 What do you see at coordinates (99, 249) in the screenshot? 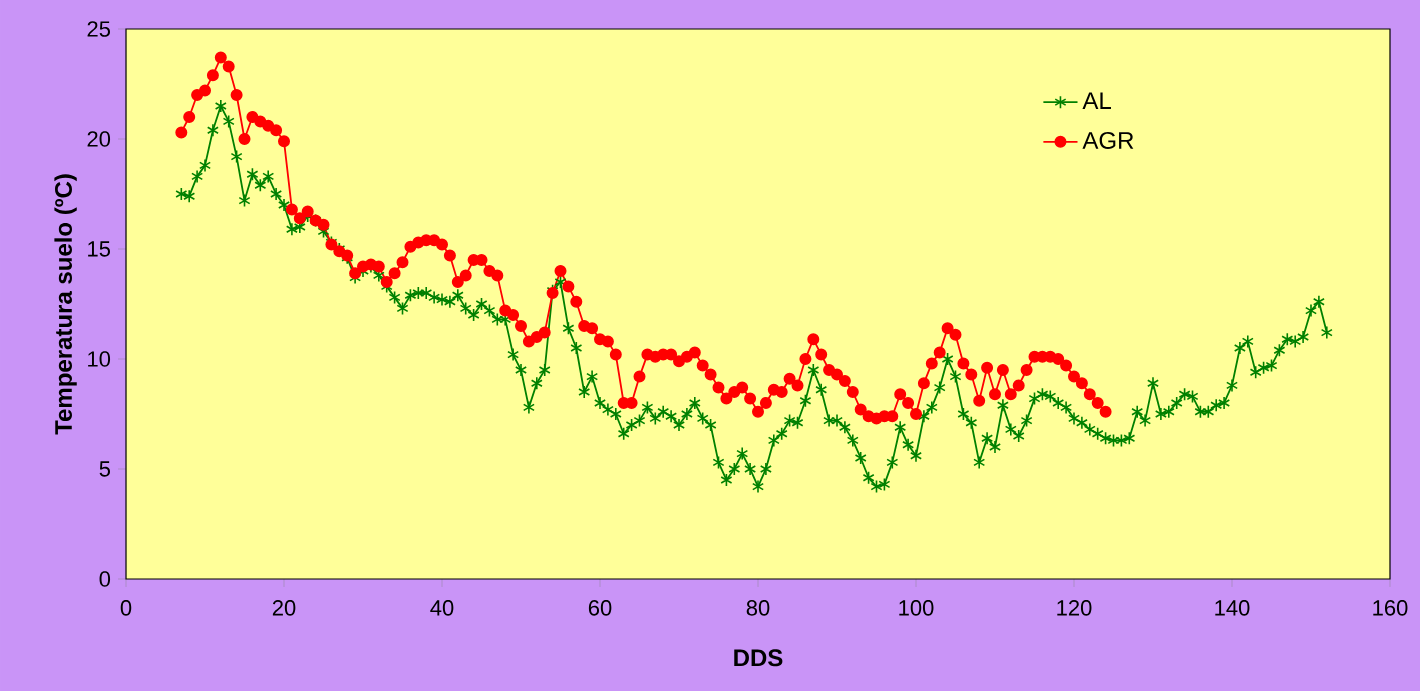
I see `y-tick-label: 15` at bounding box center [99, 249].